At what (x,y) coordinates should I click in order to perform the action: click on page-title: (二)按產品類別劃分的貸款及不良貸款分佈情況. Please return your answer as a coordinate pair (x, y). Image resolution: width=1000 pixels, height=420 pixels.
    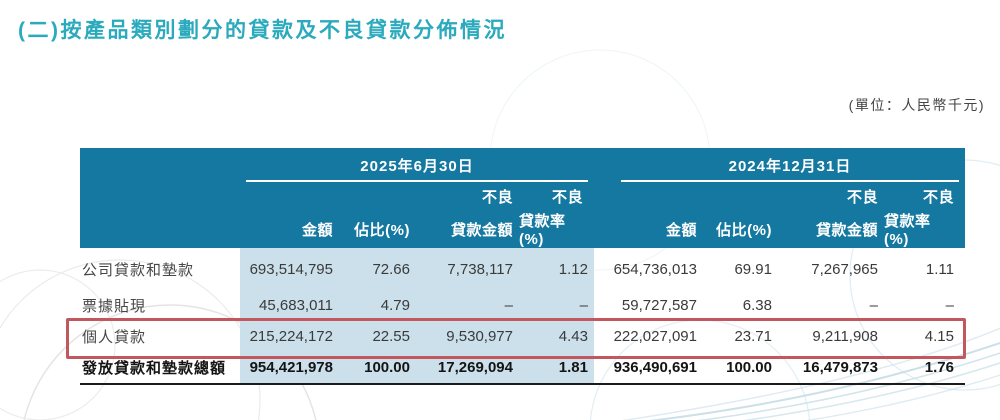
    Looking at the image, I should click on (262, 30).